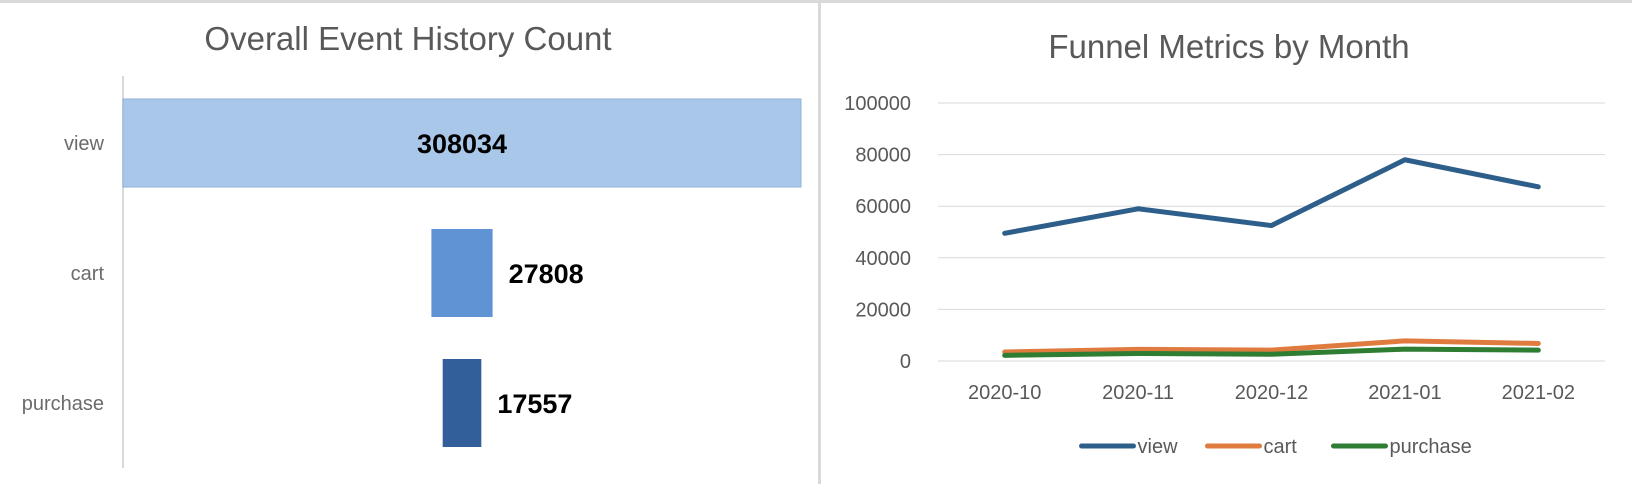  Describe the element at coordinates (63, 404) in the screenshot. I see `funnel-category-label-purchase: purchase` at that location.